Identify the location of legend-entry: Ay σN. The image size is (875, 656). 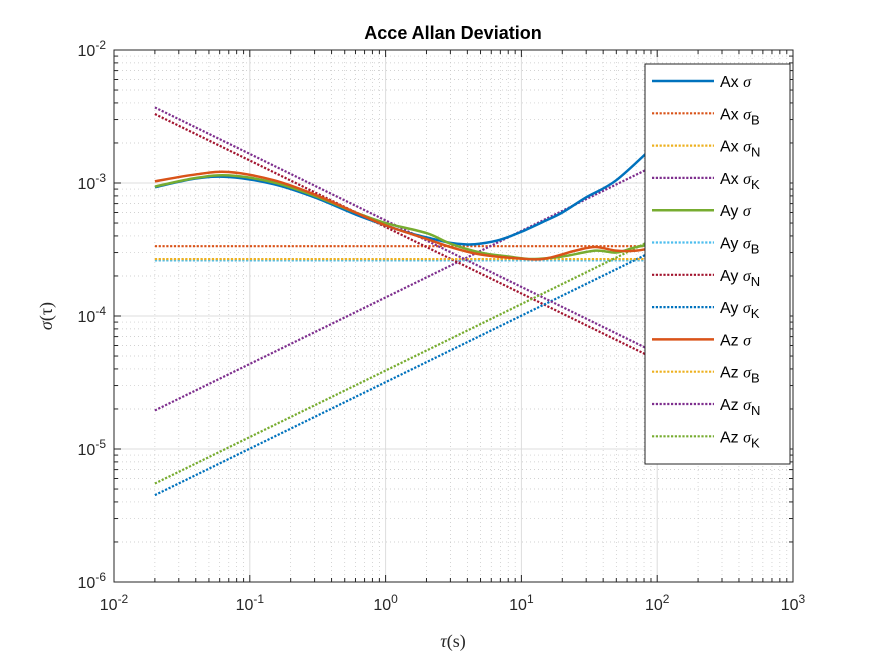
(740, 278).